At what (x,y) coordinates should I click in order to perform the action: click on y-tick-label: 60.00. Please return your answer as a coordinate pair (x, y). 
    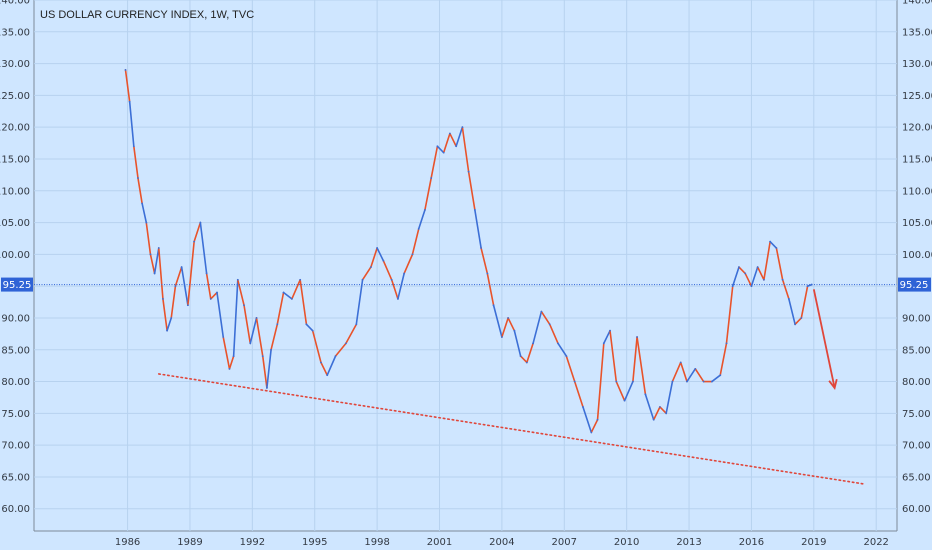
    Looking at the image, I should click on (916, 509).